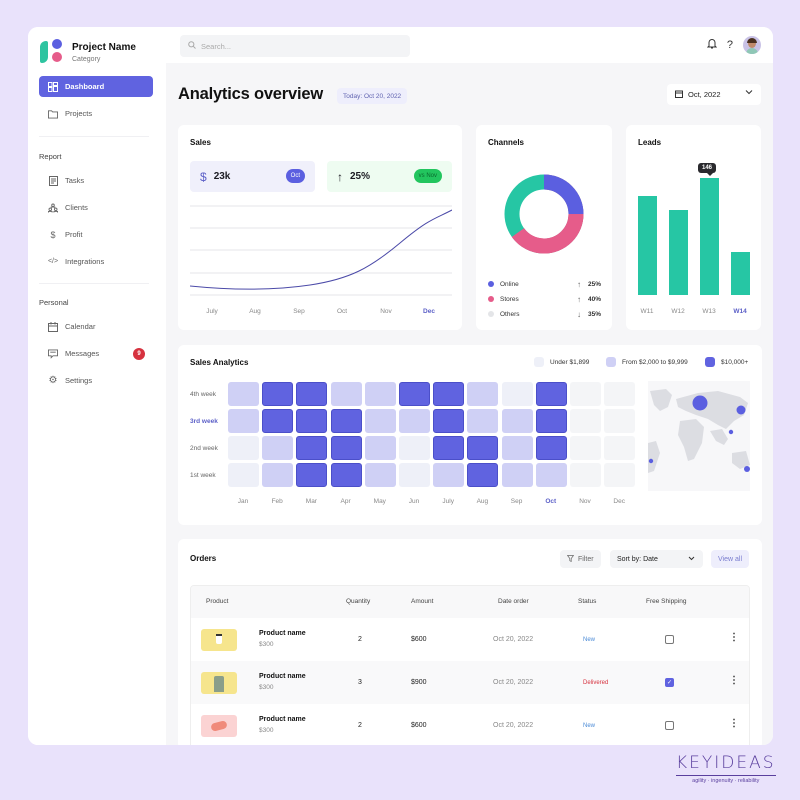 The width and height of the screenshot is (800, 800). I want to click on sidebar-item-settings: ⚙ Settings, so click(96, 380).